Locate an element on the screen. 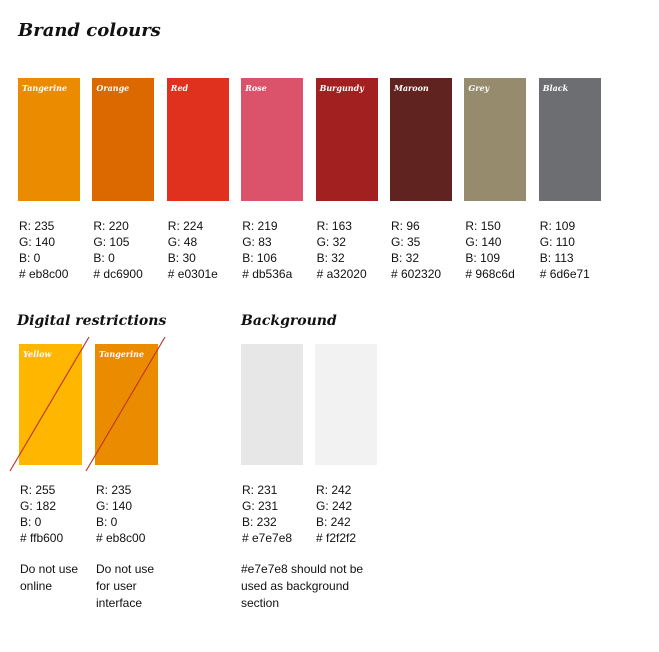 The height and width of the screenshot is (652, 659). color-value: R: 96 is located at coordinates (405, 226).